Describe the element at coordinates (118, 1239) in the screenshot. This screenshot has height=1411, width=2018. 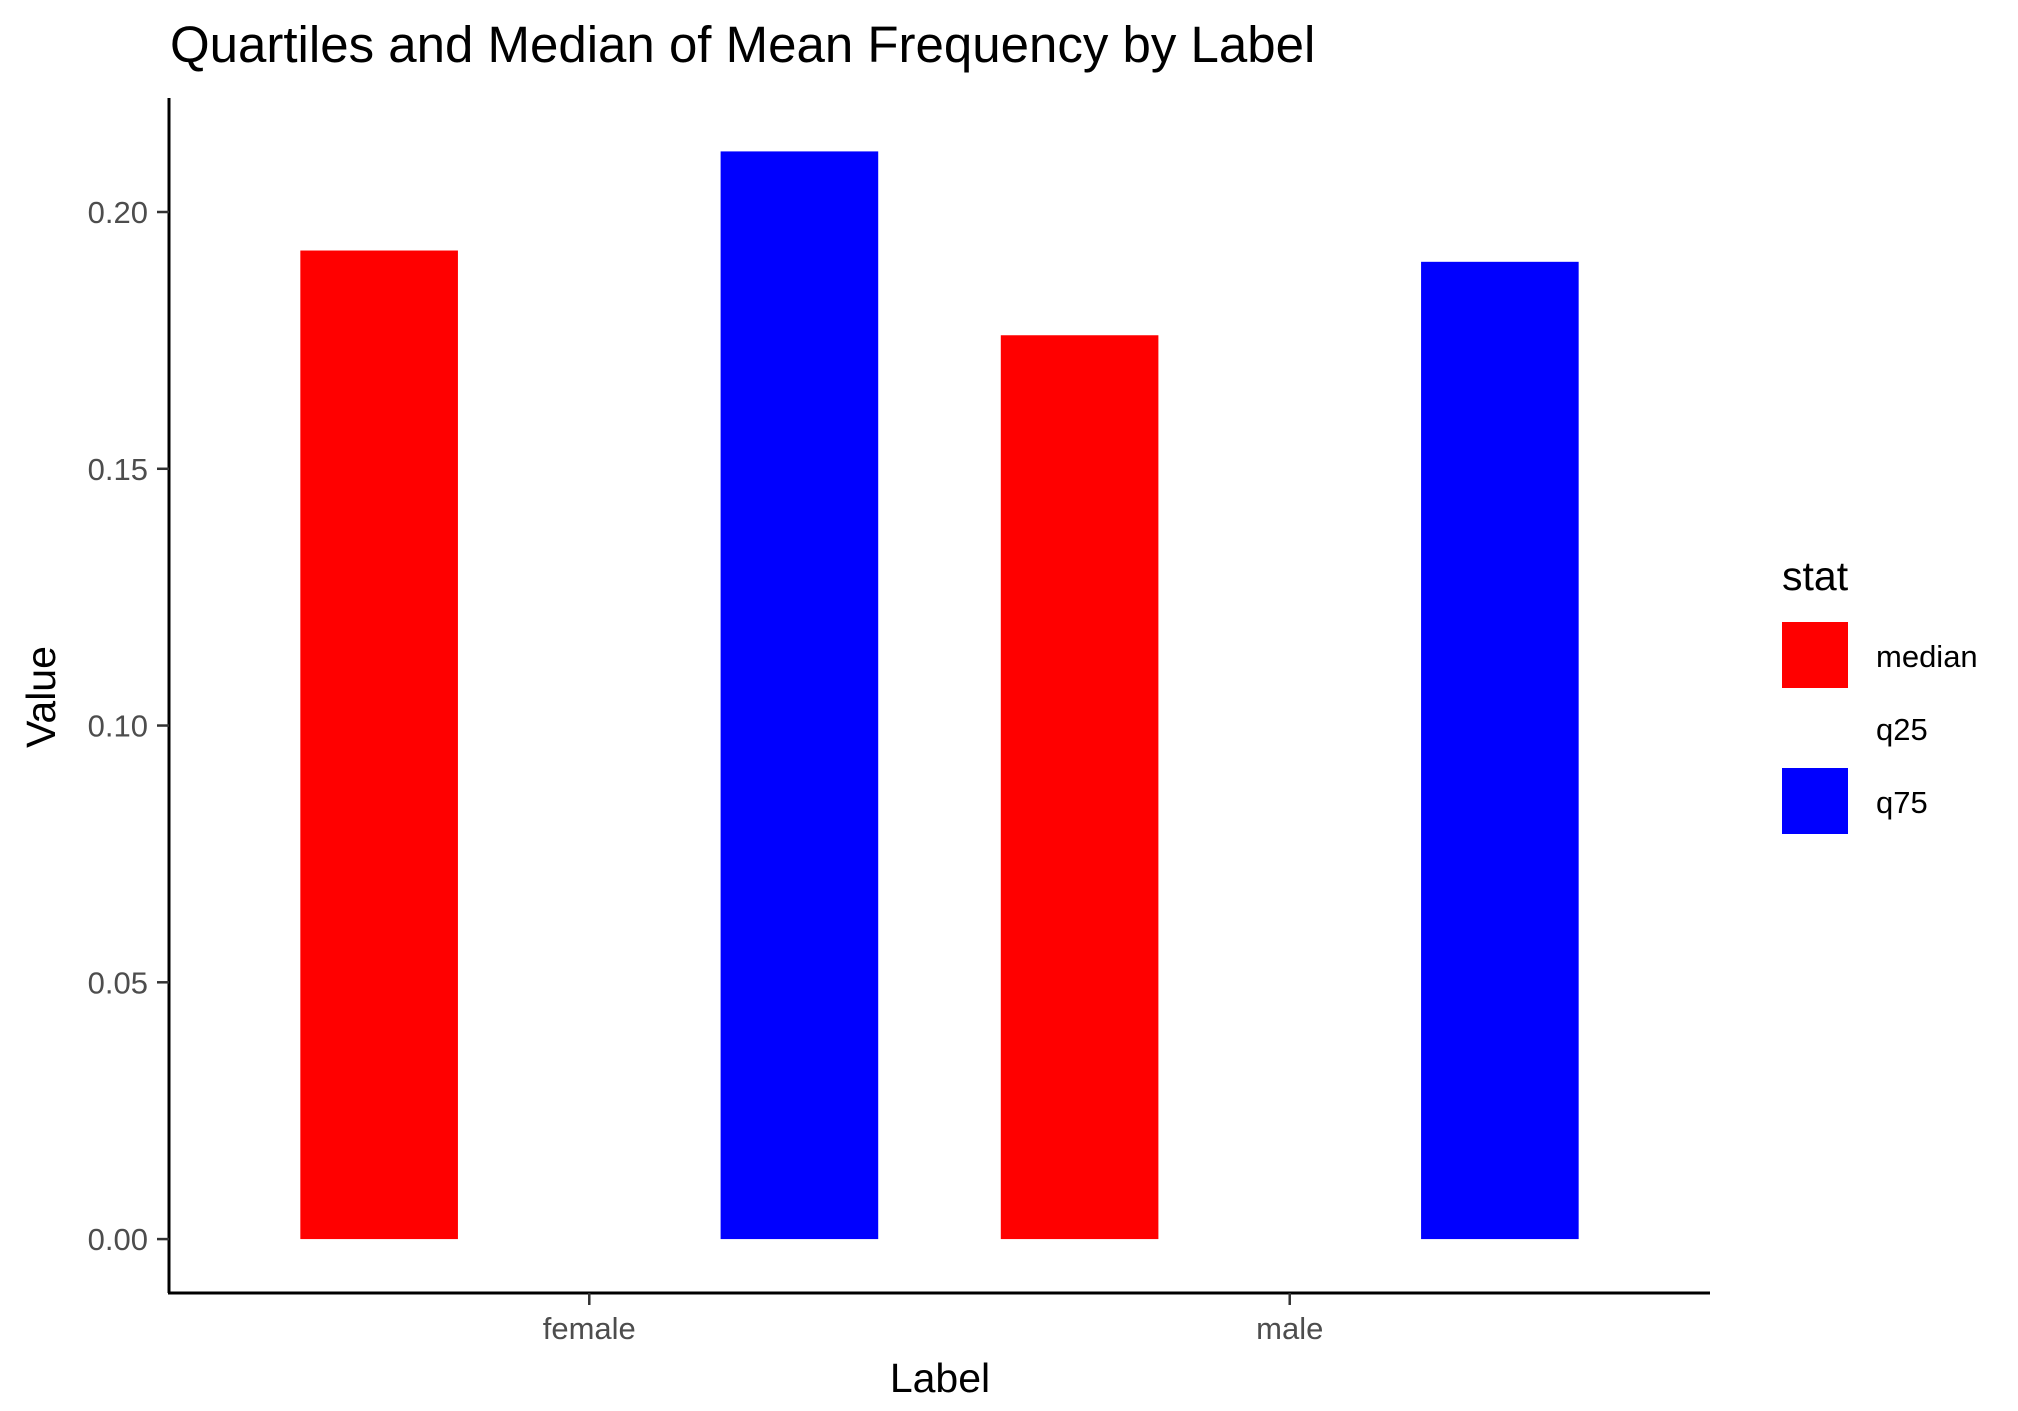
I see `y-tick-label: 0.00` at that location.